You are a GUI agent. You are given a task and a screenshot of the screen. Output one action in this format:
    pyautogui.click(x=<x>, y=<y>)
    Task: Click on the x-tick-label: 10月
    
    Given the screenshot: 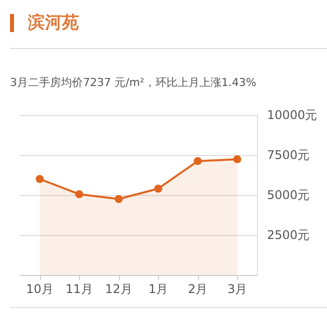 What is the action you would take?
    pyautogui.click(x=40, y=289)
    